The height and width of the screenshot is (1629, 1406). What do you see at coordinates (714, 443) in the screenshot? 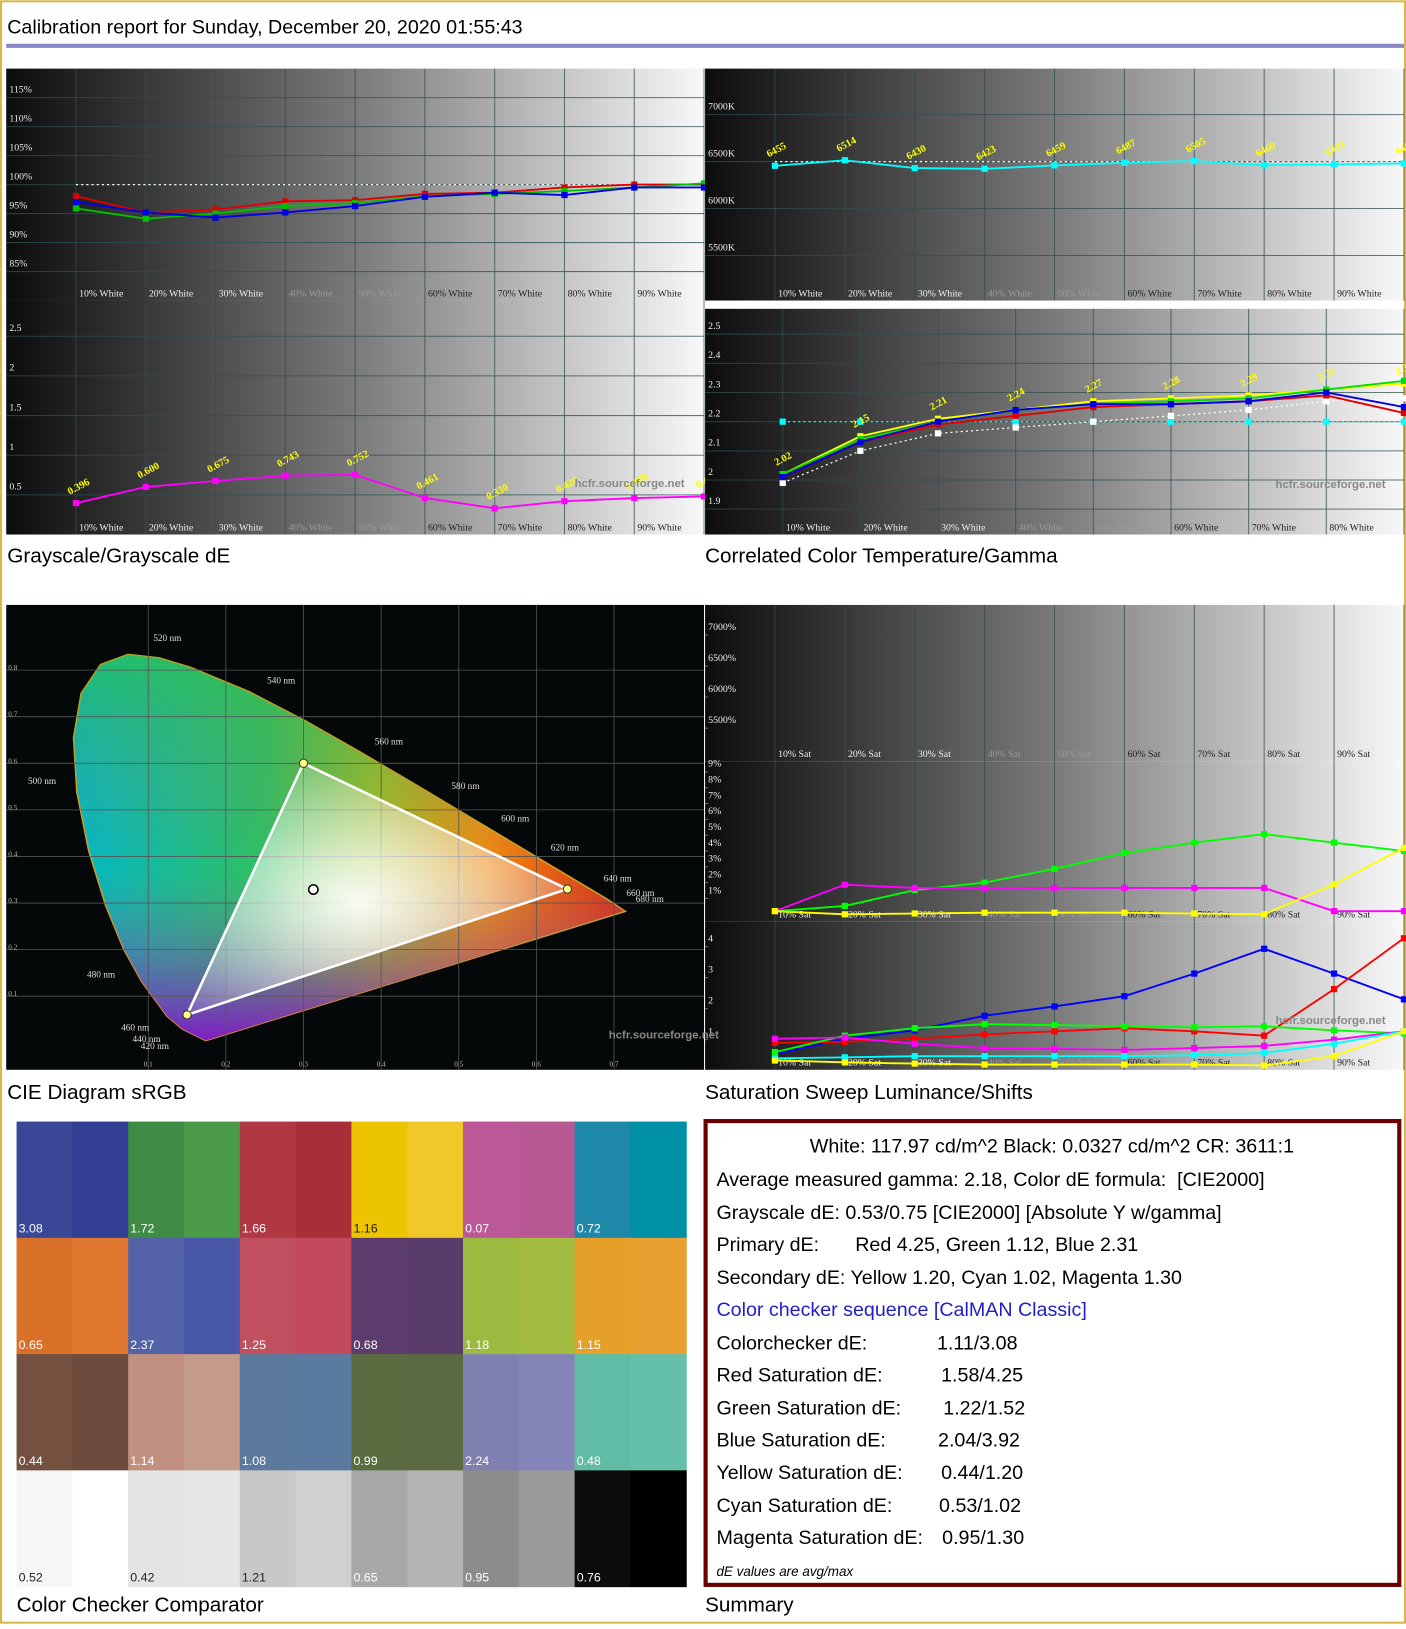
I see `y-tick-label: 2.1` at bounding box center [714, 443].